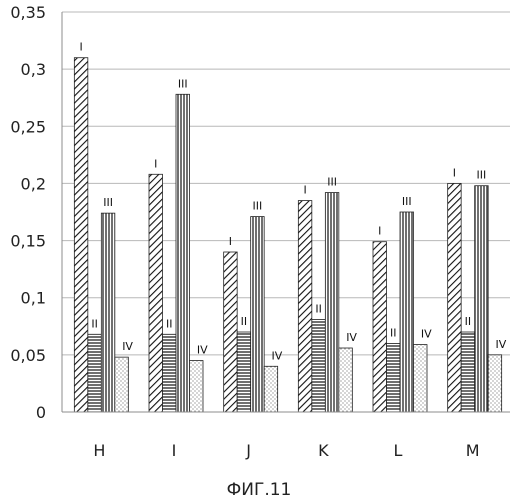 The width and height of the screenshot is (518, 500). Describe the element at coordinates (259, 490) in the screenshot. I see `figure-caption: ФИГ.11` at that location.